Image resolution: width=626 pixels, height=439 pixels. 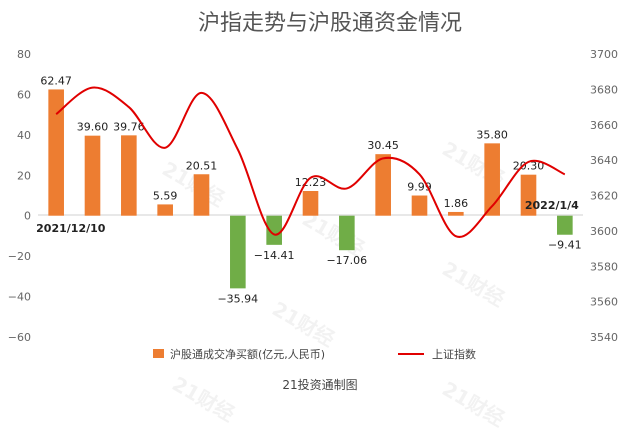 I want to click on bar-value-label: −17.06, so click(x=346, y=260).